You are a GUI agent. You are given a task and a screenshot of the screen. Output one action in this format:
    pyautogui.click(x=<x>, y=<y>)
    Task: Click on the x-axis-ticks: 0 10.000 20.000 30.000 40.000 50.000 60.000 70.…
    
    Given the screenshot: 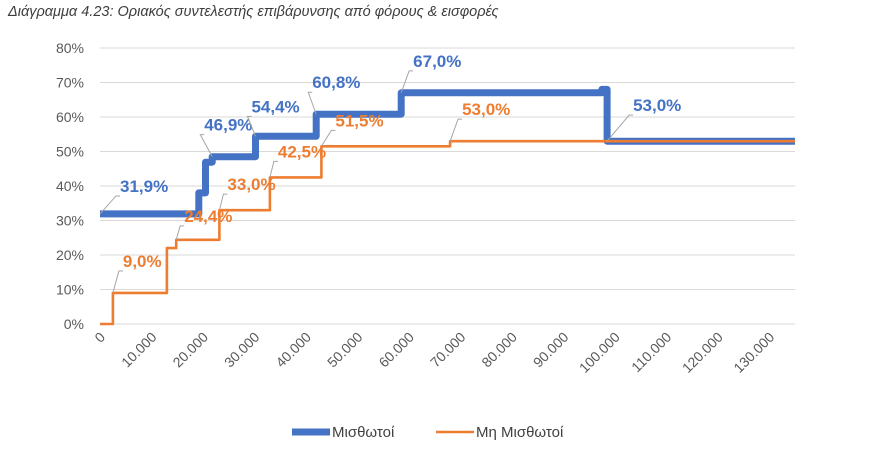 What is the action you would take?
    pyautogui.click(x=434, y=352)
    